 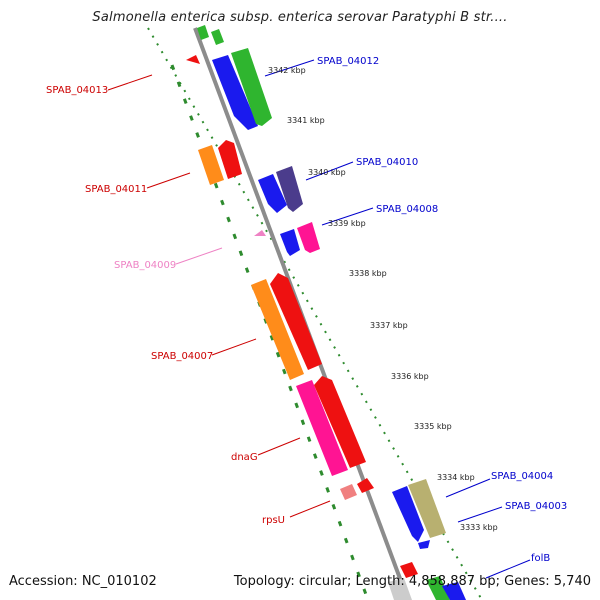 I want to click on gene-label: SPAB_04011, so click(x=116, y=189).